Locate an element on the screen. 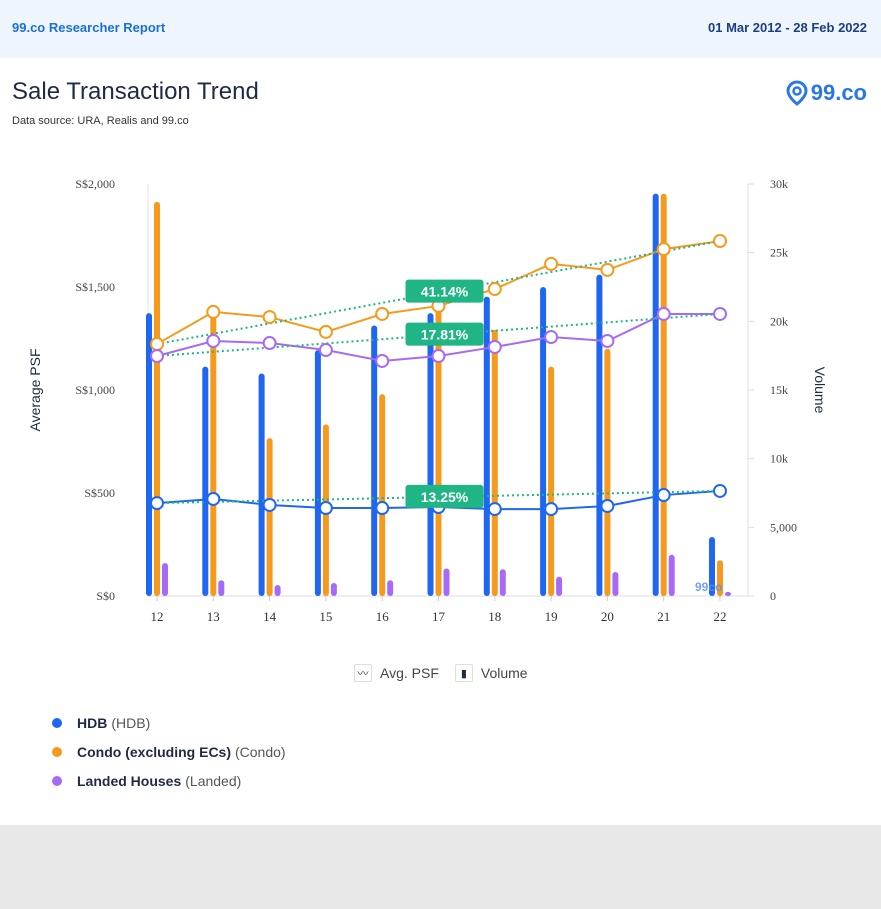 The height and width of the screenshot is (909, 881). trend-line-landed is located at coordinates (438, 335).